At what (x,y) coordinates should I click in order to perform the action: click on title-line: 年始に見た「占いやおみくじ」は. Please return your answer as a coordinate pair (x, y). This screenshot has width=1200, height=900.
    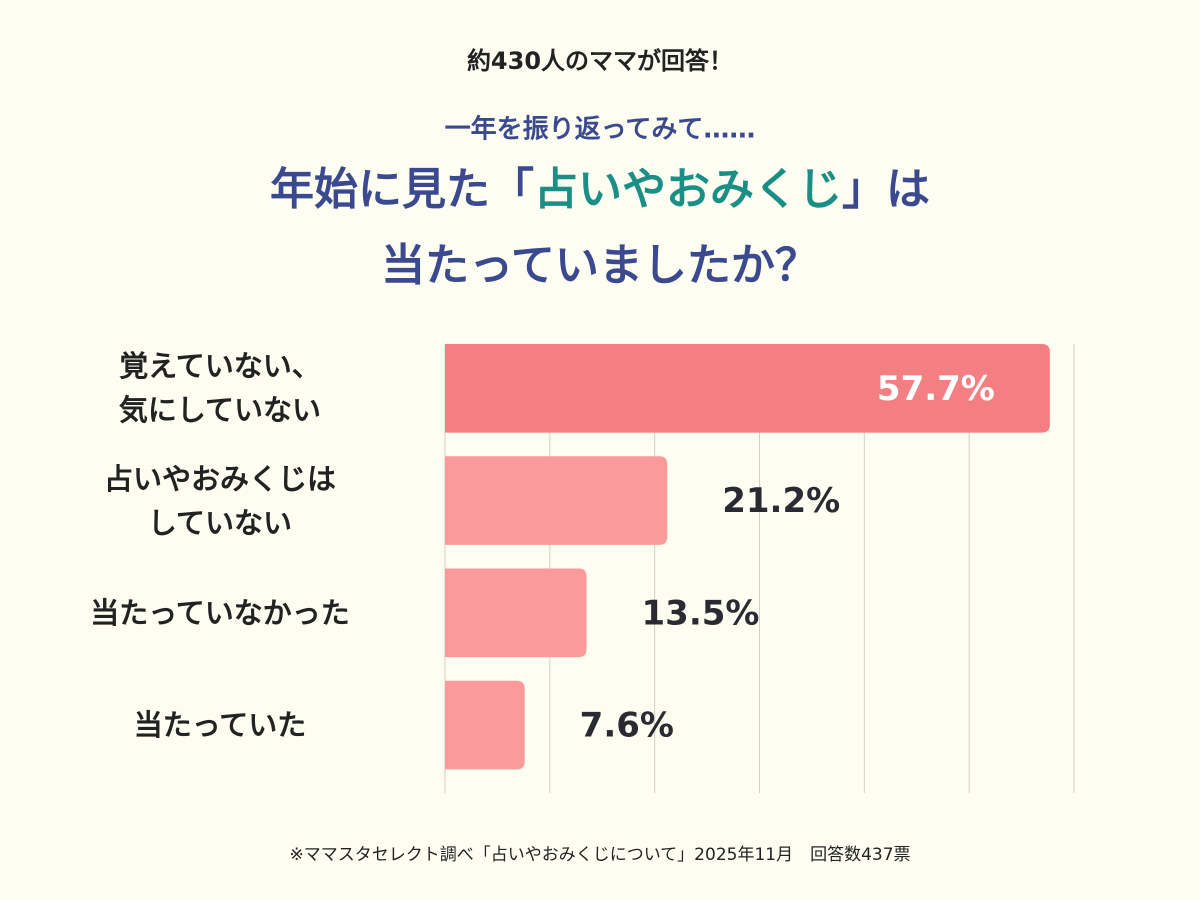
    Looking at the image, I should click on (600, 189).